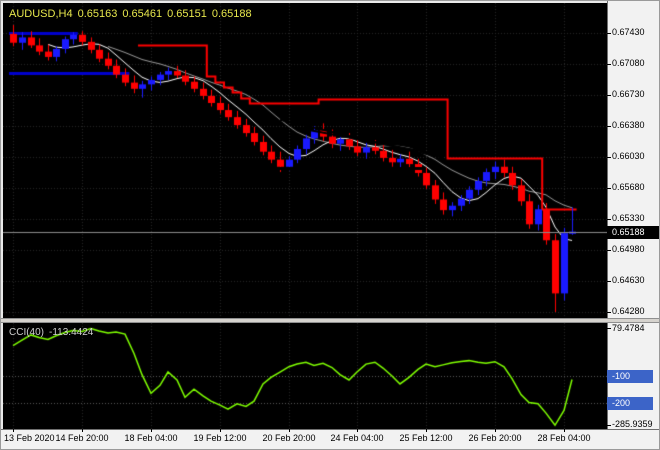 Image resolution: width=660 pixels, height=450 pixels. Describe the element at coordinates (330, 320) in the screenshot. I see `panel-splitter` at that location.